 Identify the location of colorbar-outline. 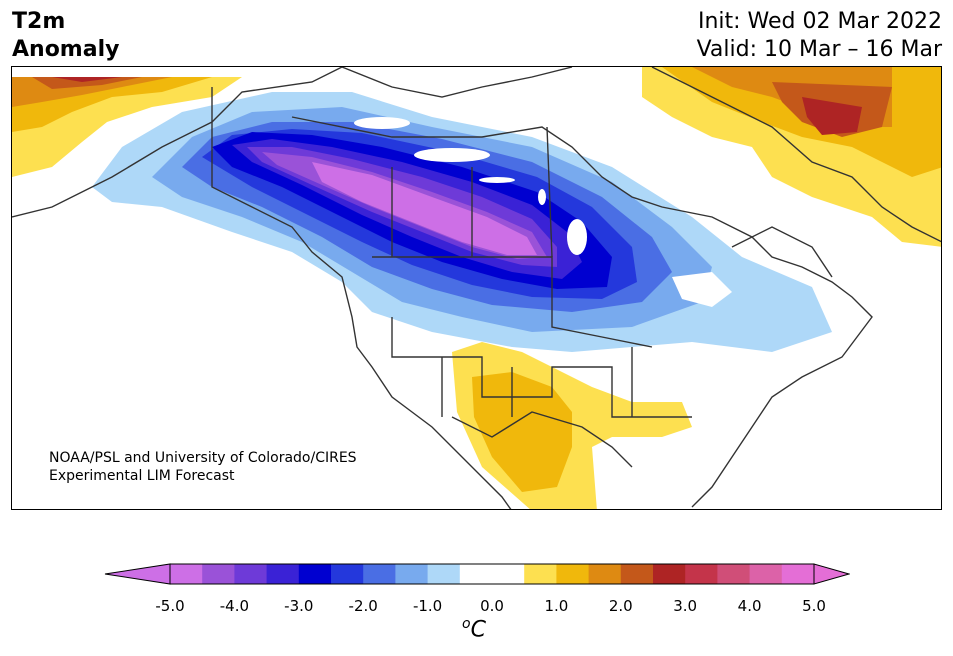
(492, 574).